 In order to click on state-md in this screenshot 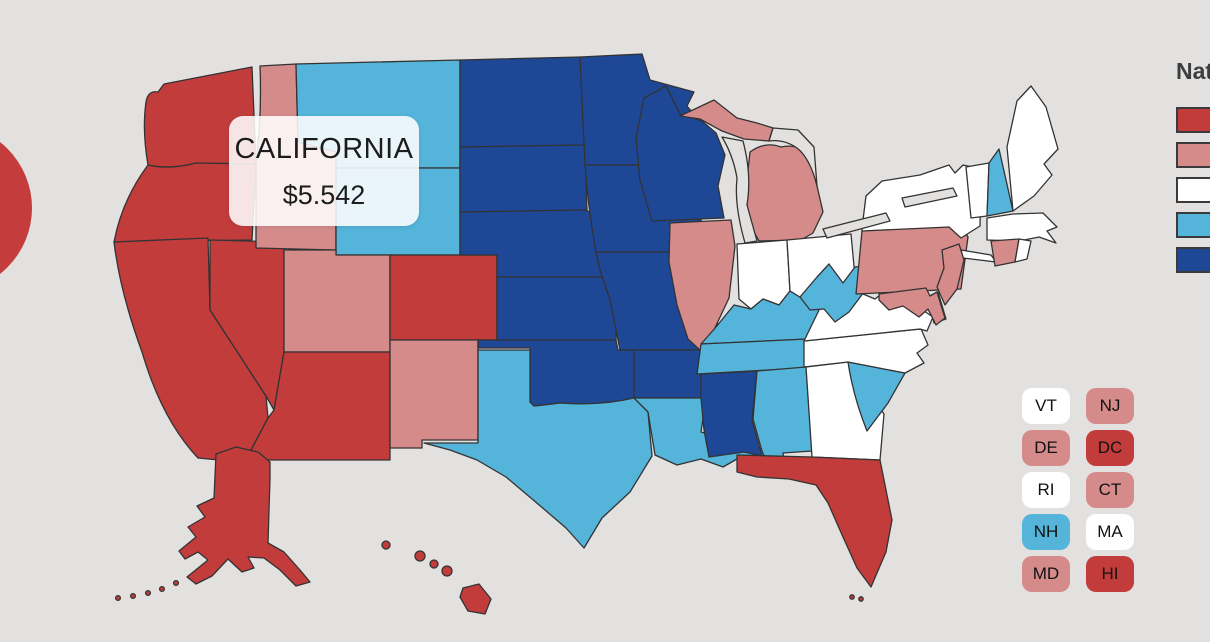, I will do `click(912, 306)`.